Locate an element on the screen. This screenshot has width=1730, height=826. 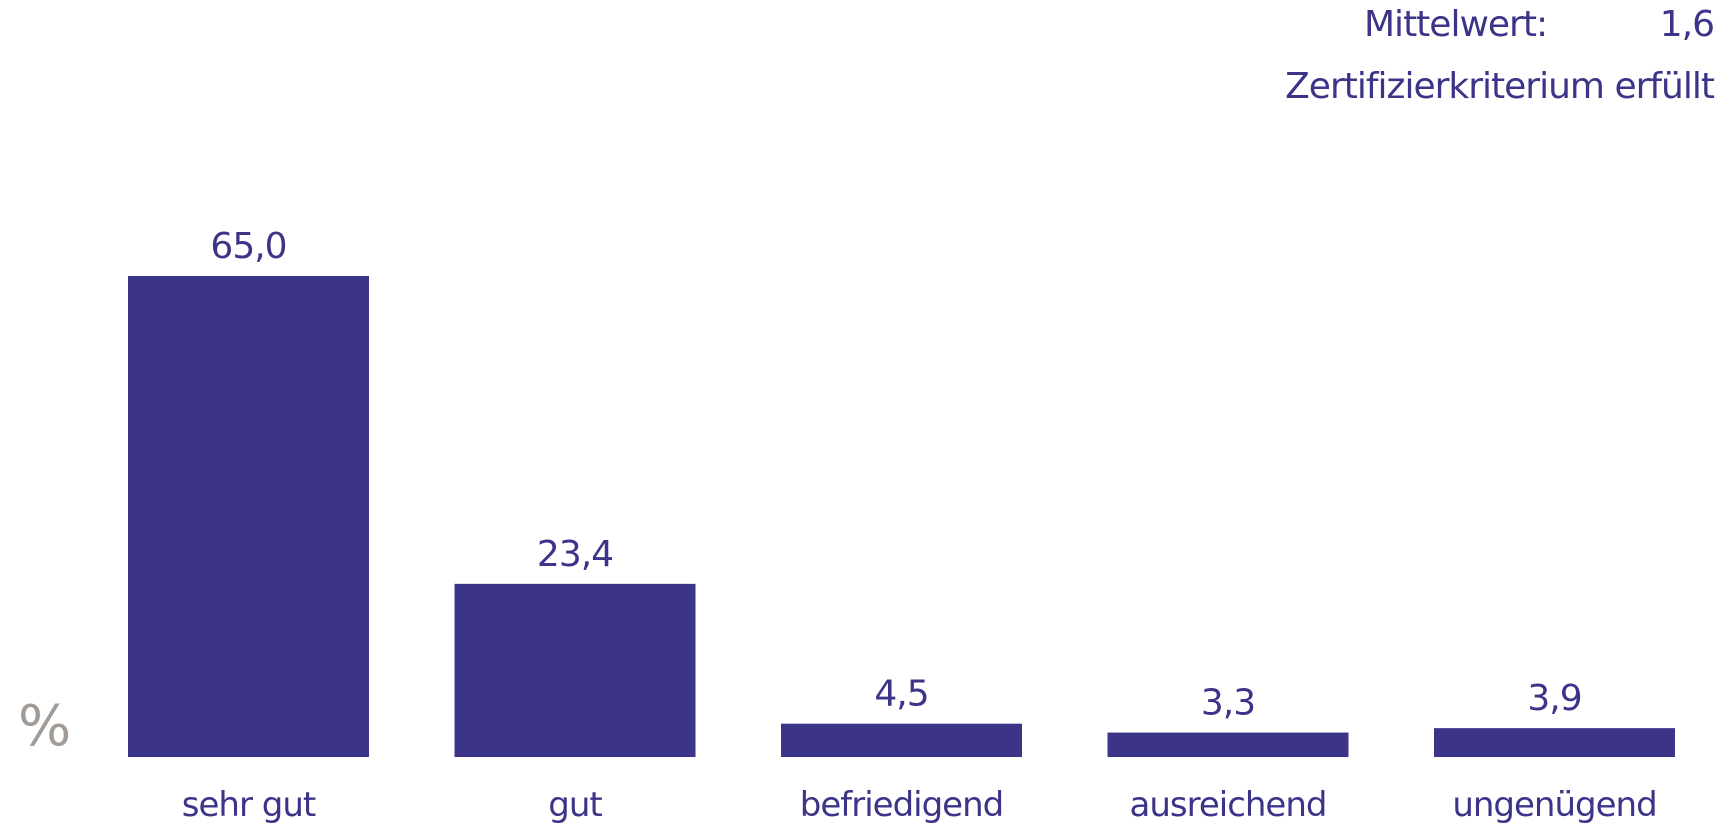
bar-gut is located at coordinates (575, 670).